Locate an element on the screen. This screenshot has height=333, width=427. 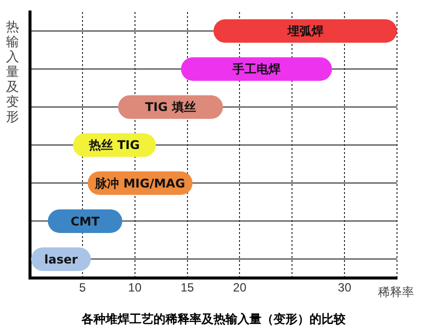
x-tick-label: 5 is located at coordinates (82, 287).